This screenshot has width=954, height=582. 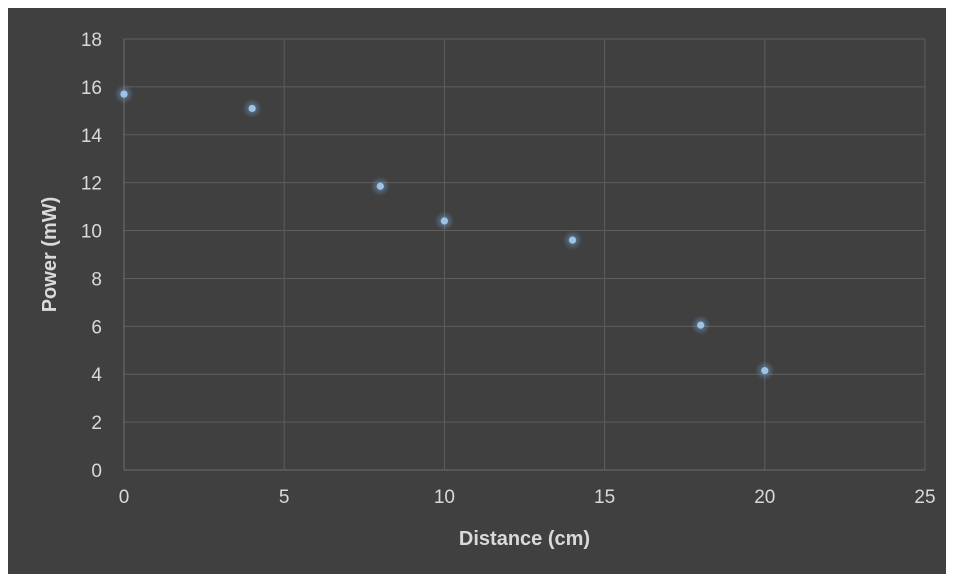 What do you see at coordinates (96, 279) in the screenshot?
I see `y-tick-label: 8` at bounding box center [96, 279].